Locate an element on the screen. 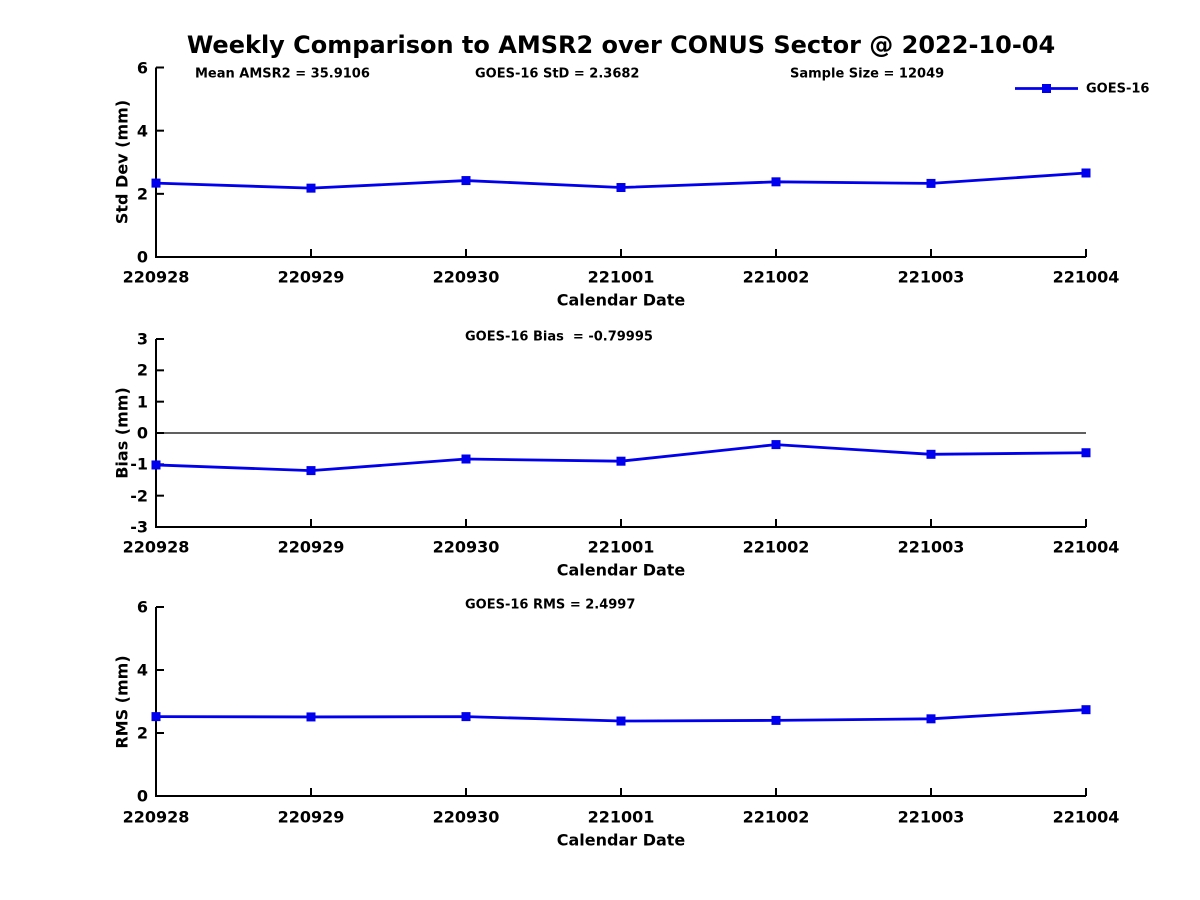  rms-xtick-label: 220930 is located at coordinates (466, 817).